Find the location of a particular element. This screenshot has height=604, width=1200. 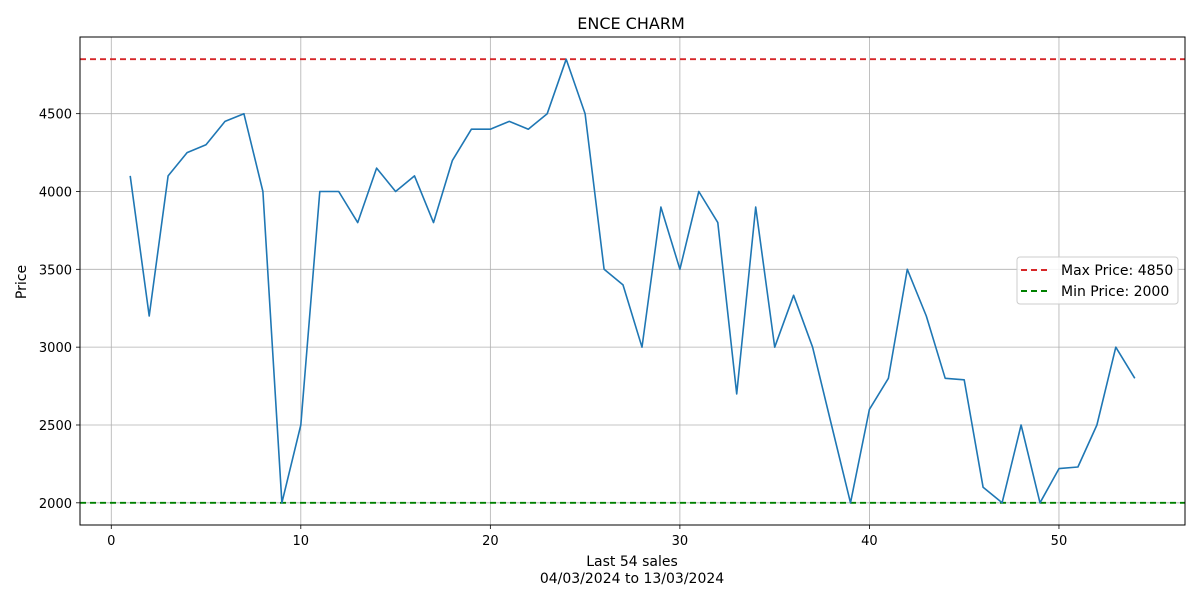

legend-max-label: Max Price: 4850 is located at coordinates (1117, 271).